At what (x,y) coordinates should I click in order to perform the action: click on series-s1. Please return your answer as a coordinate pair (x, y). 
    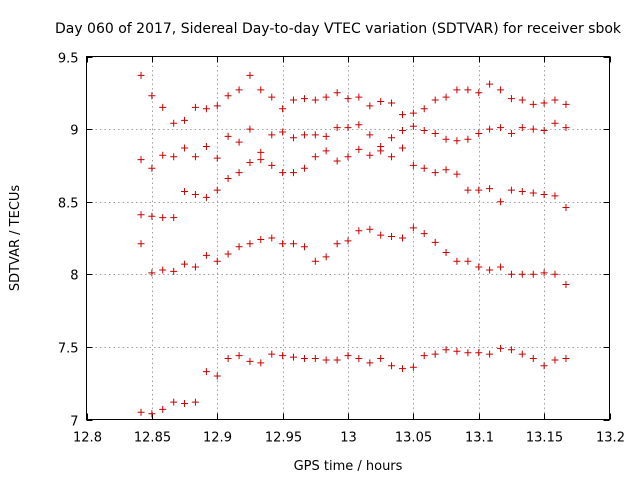
    Looking at the image, I should click on (353, 99).